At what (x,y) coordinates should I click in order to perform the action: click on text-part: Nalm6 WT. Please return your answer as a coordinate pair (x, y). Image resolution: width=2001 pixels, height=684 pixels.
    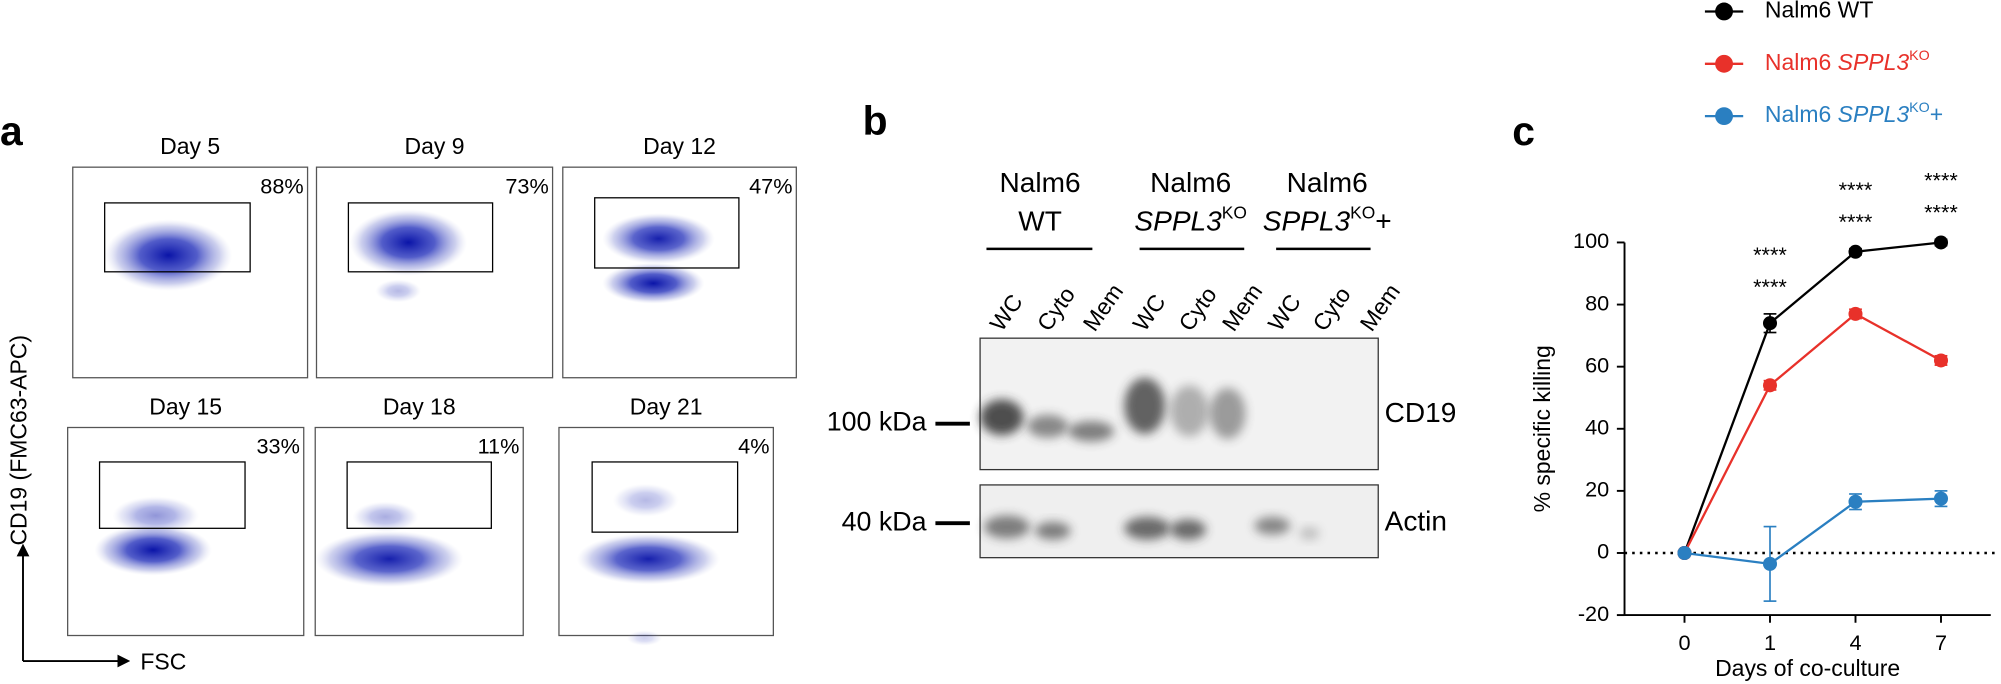
    Looking at the image, I should click on (1819, 11).